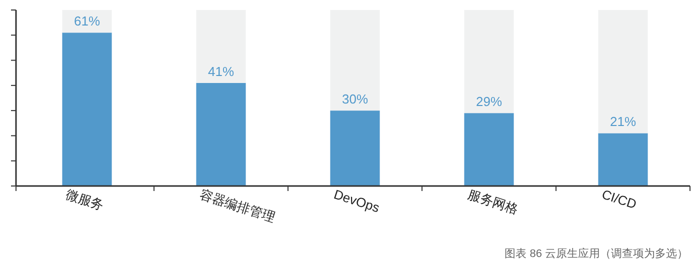  I want to click on data-label: 21%, so click(623, 122).